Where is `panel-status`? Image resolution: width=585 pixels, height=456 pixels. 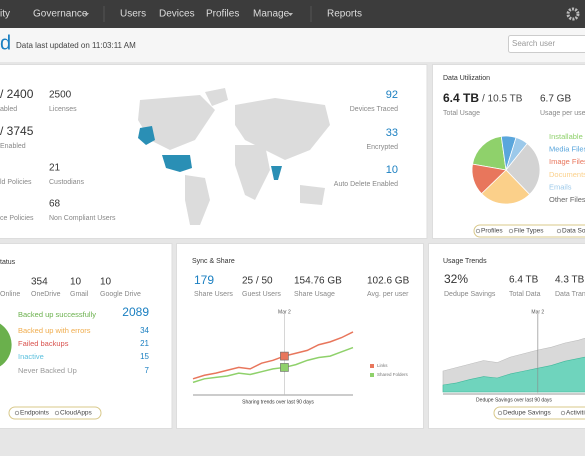 panel-status is located at coordinates (86, 336).